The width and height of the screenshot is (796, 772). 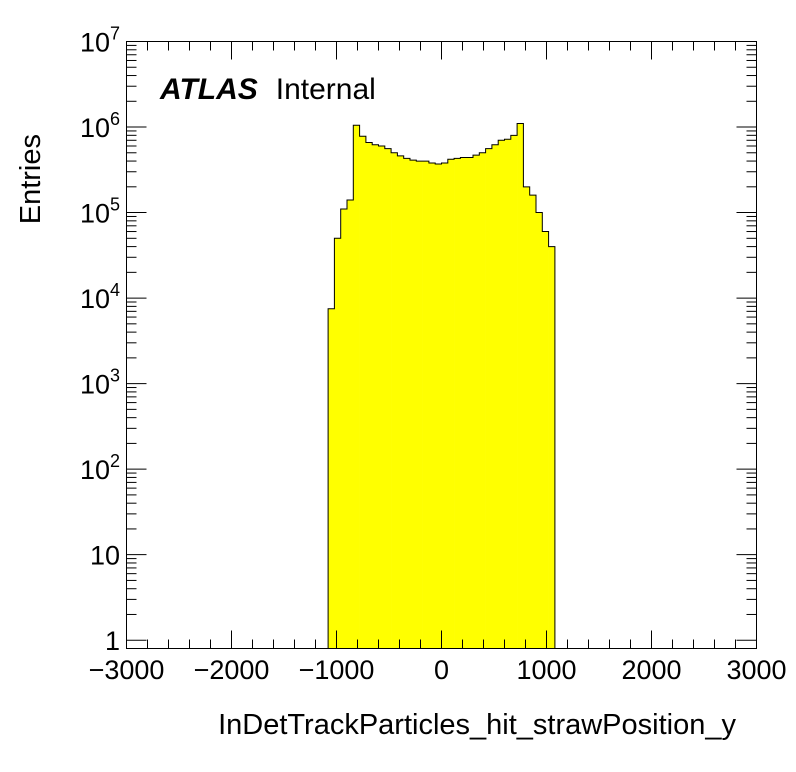 I want to click on x-tick-label: 2000, so click(x=651, y=670).